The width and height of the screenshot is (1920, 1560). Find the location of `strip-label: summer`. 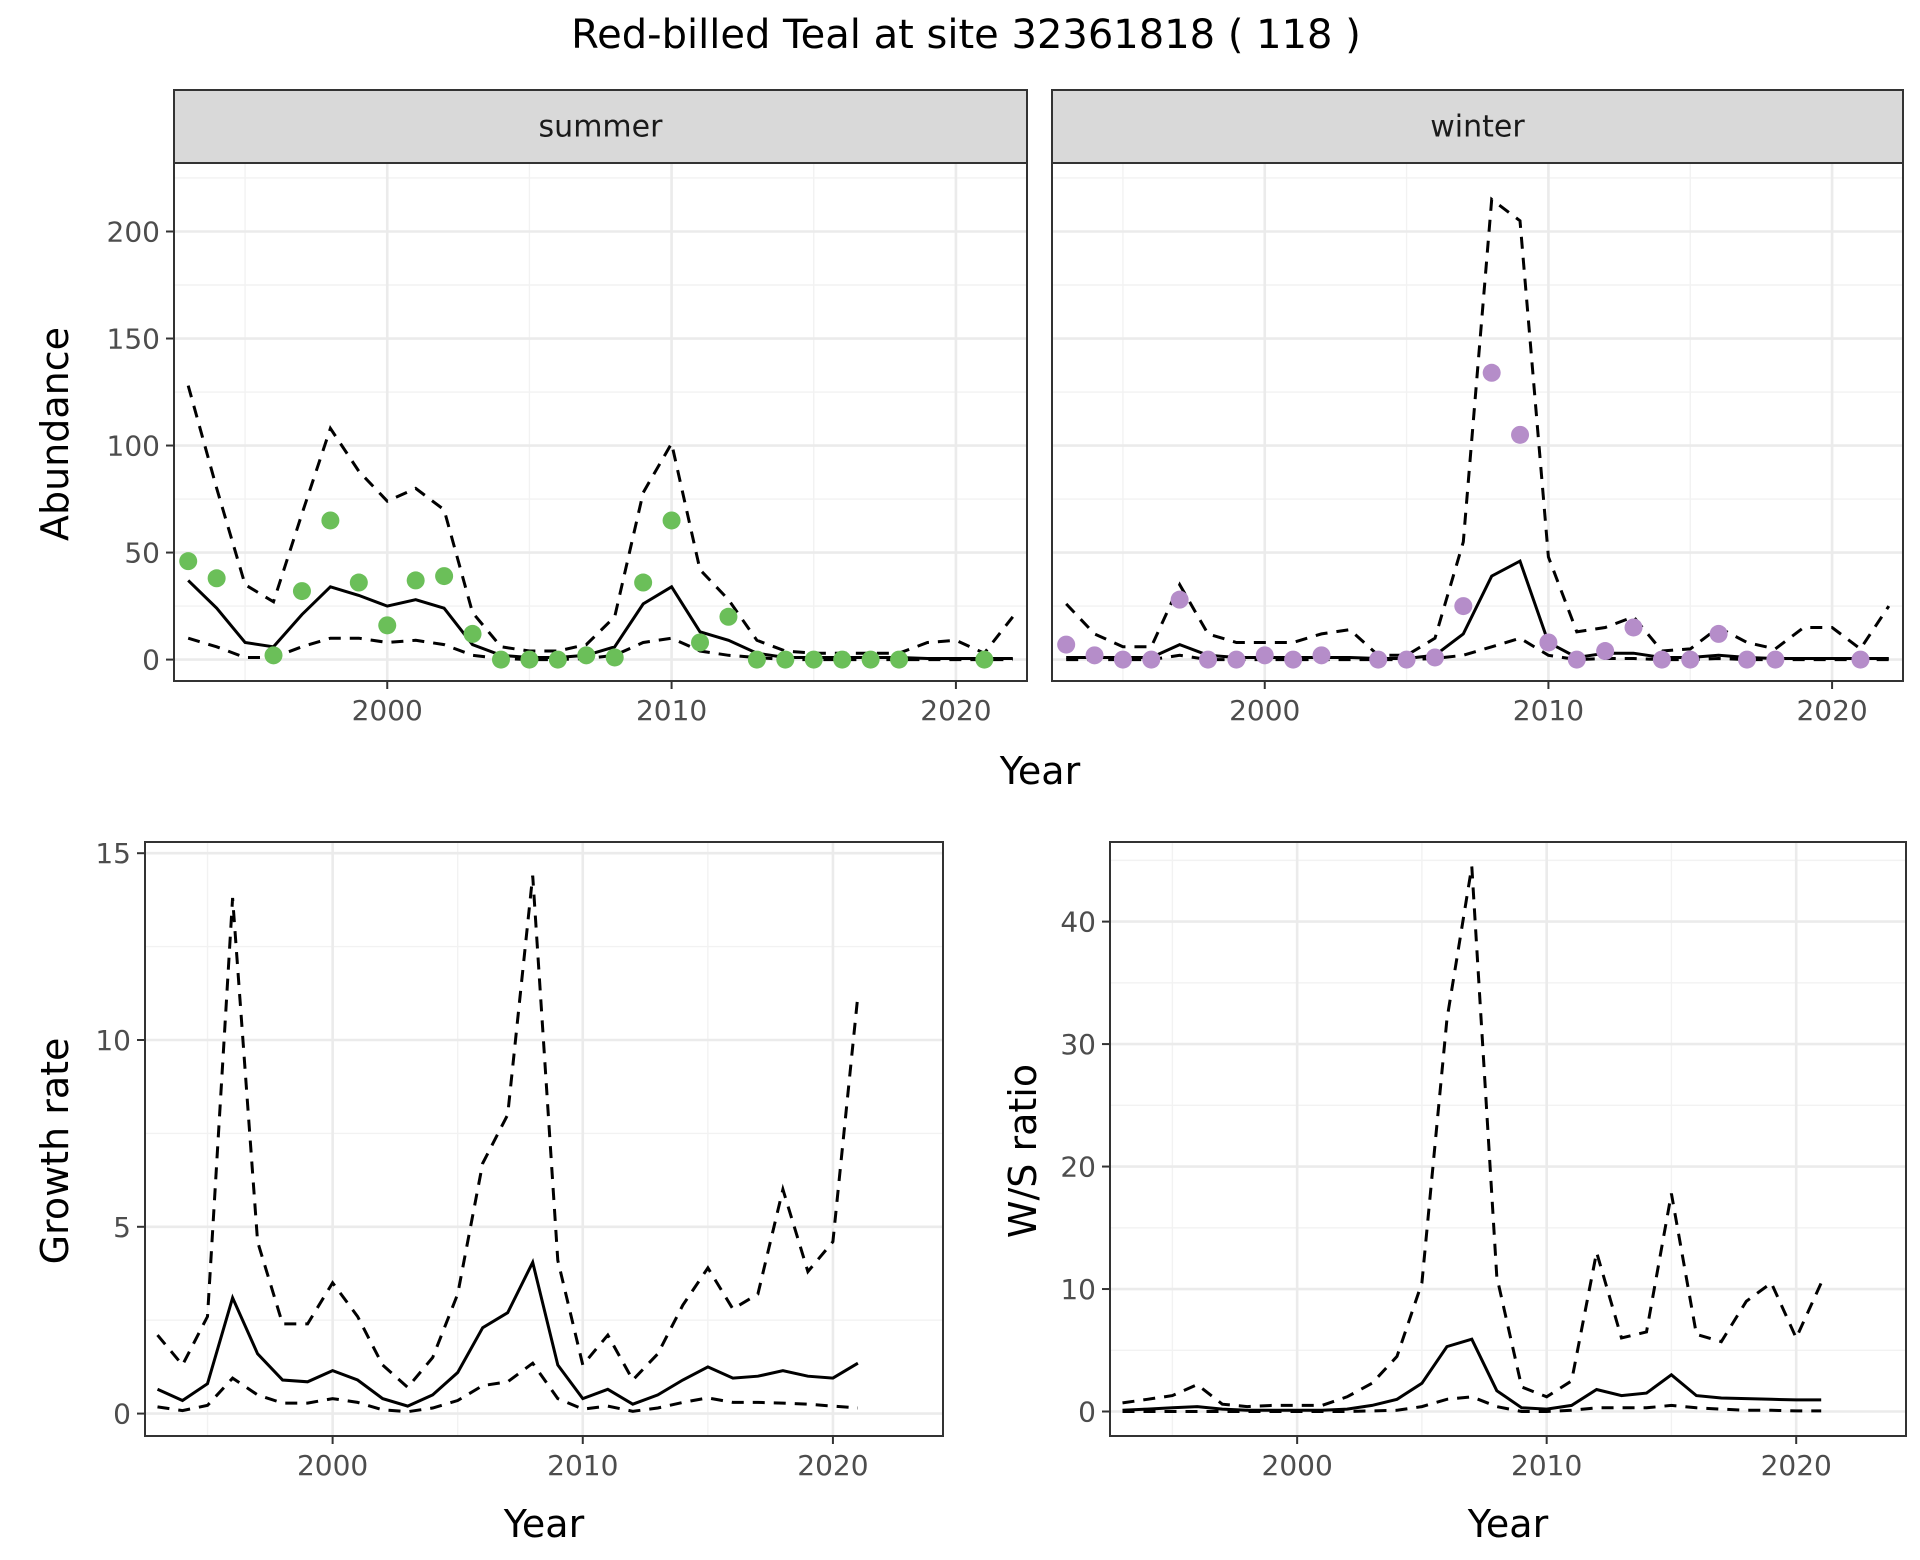

strip-label: summer is located at coordinates (601, 127).